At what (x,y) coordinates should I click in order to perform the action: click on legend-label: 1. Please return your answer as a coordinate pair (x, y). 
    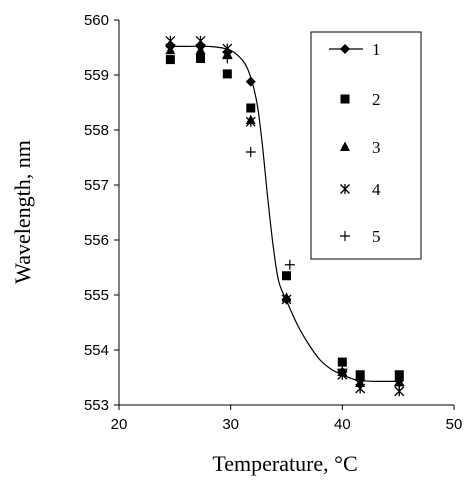
    Looking at the image, I should click on (376, 49).